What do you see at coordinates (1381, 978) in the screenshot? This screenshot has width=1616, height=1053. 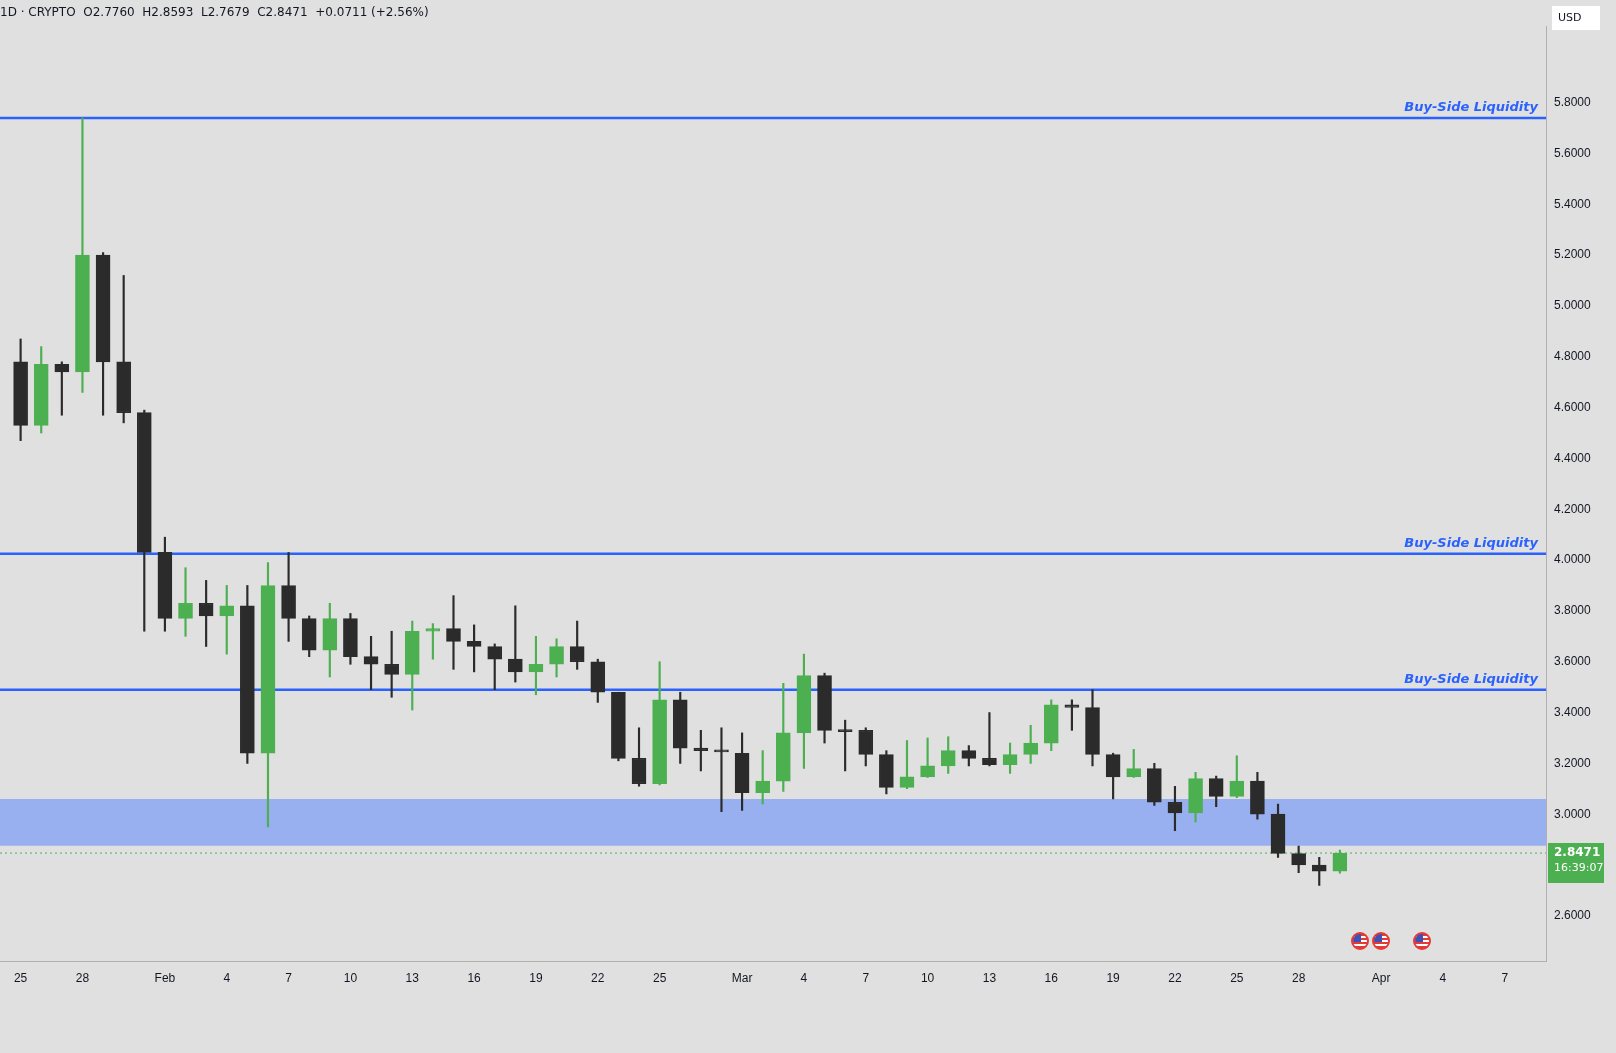 I see `x-tick-label: Apr` at bounding box center [1381, 978].